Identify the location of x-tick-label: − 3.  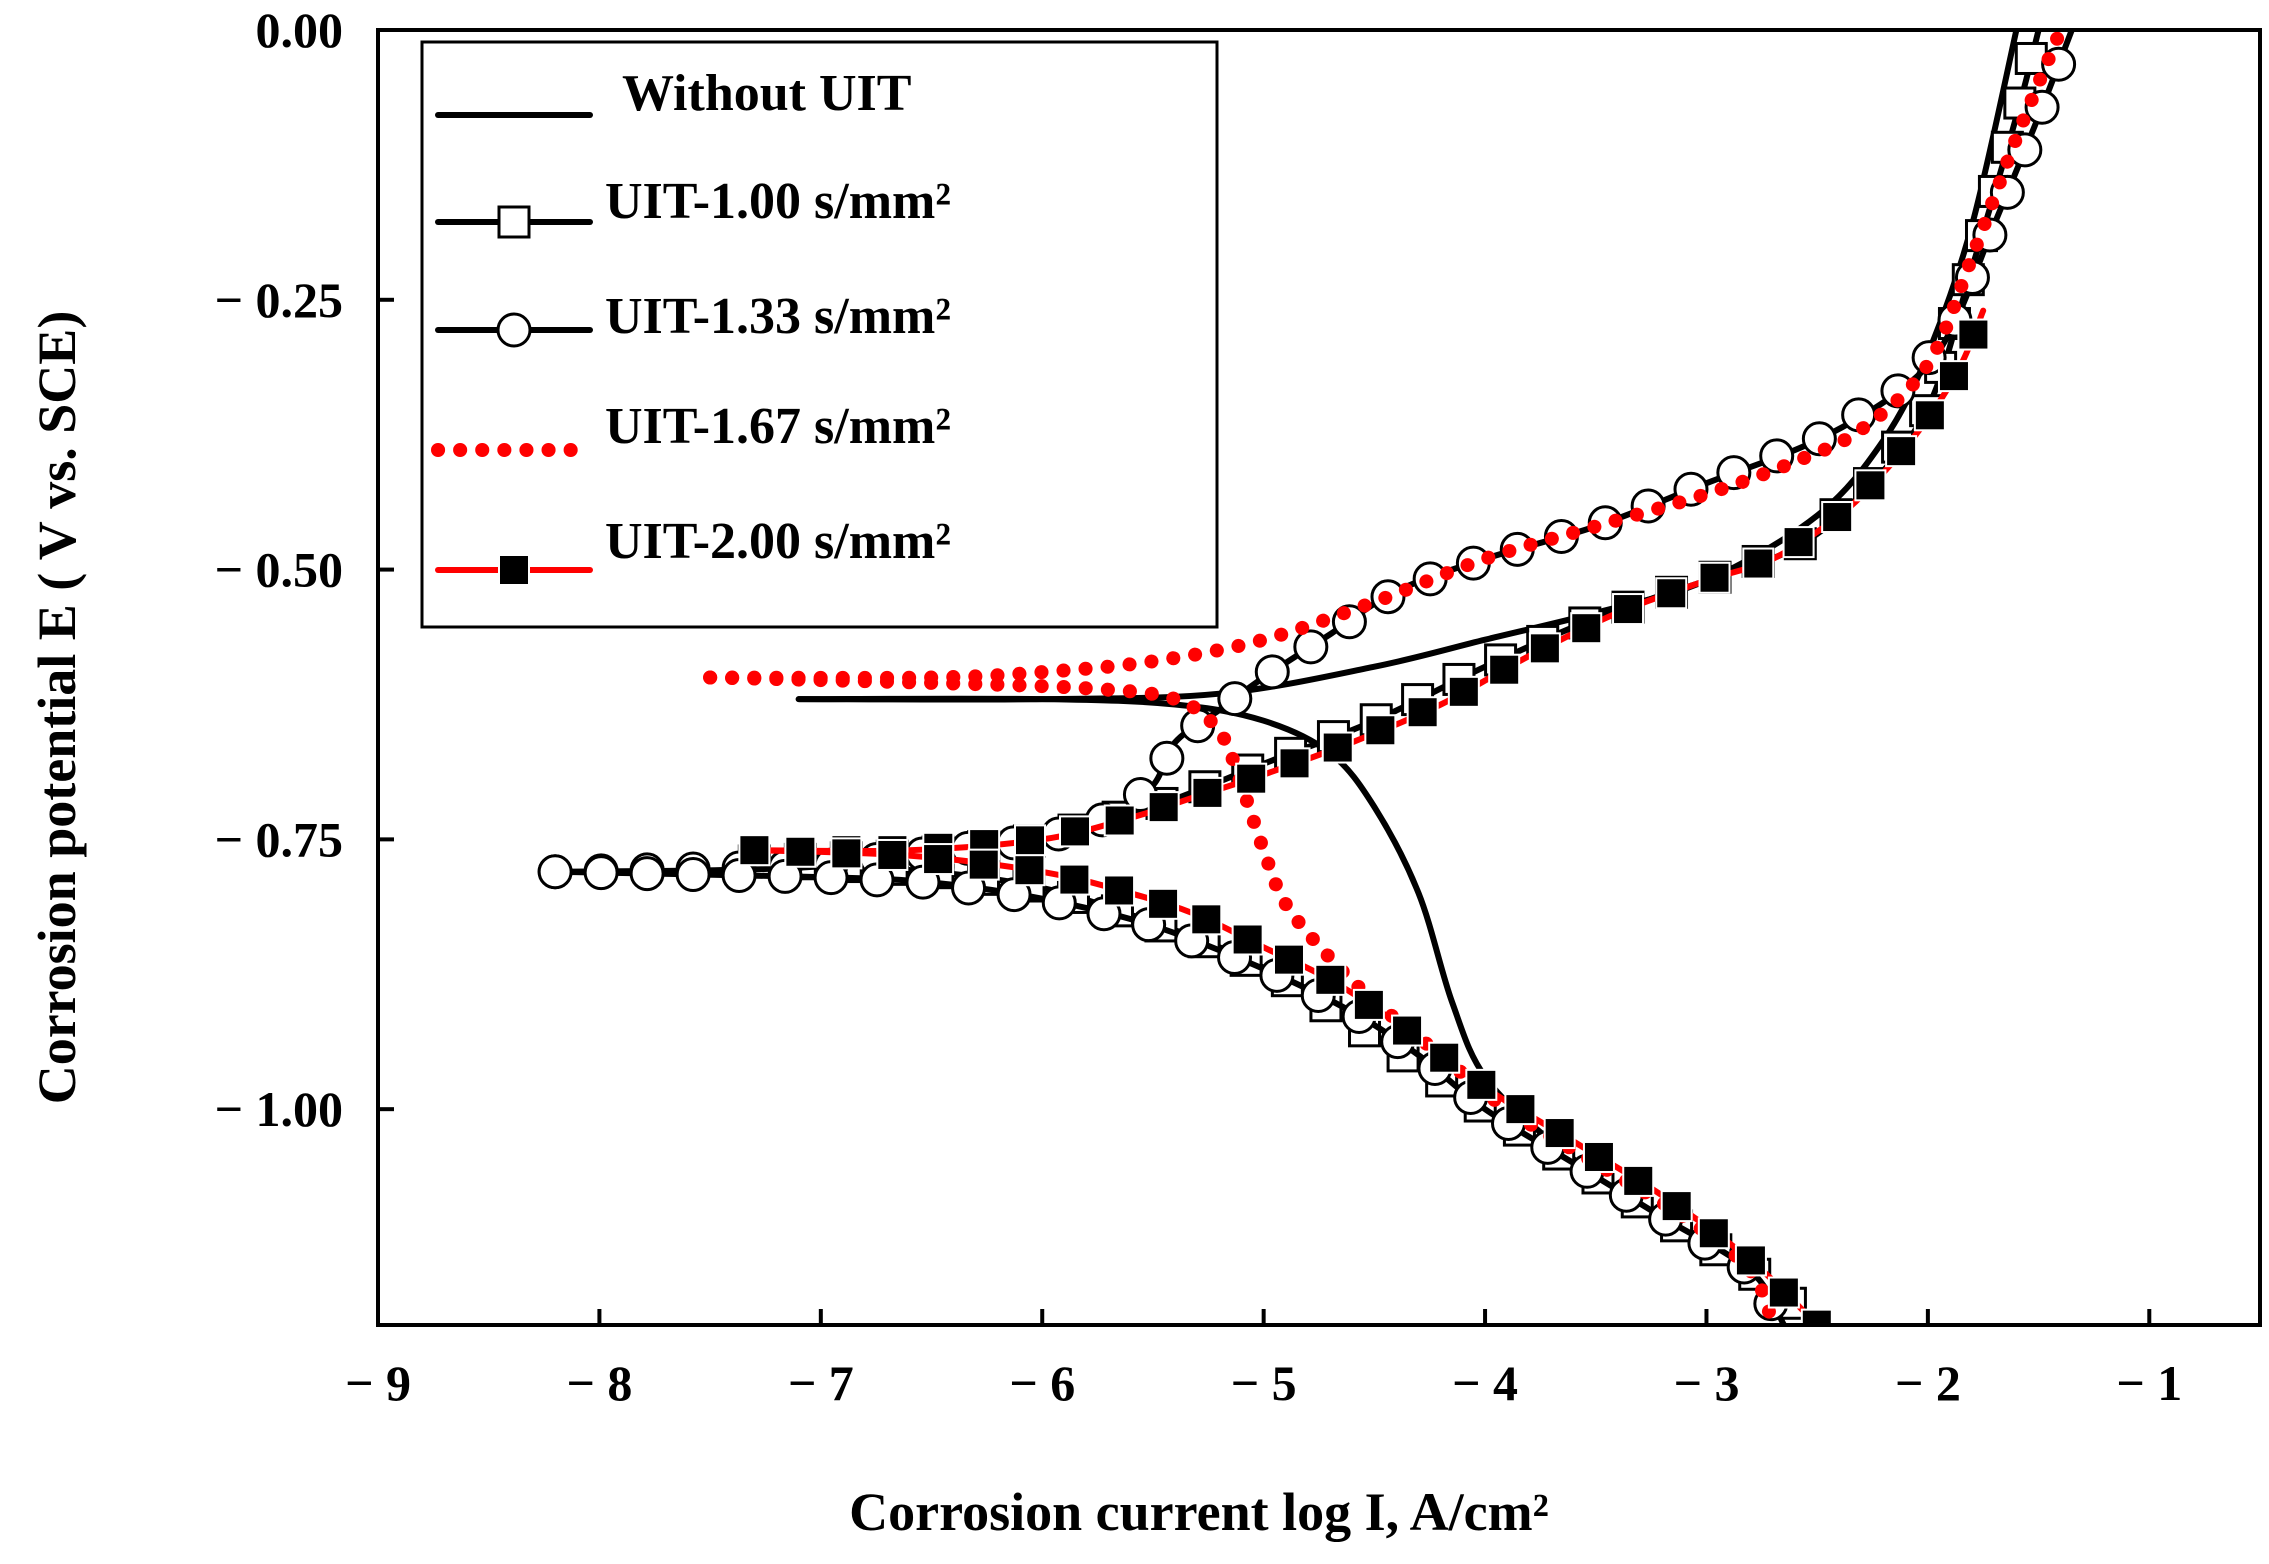
(1706, 1383).